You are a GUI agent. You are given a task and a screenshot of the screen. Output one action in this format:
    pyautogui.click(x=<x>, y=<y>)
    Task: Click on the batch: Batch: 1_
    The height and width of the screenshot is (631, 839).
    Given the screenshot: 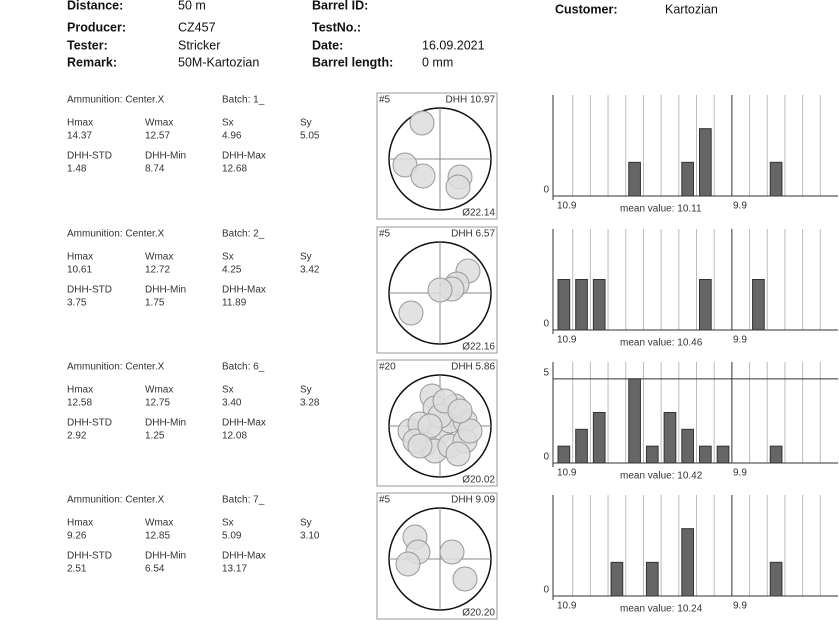 What is the action you would take?
    pyautogui.click(x=243, y=100)
    